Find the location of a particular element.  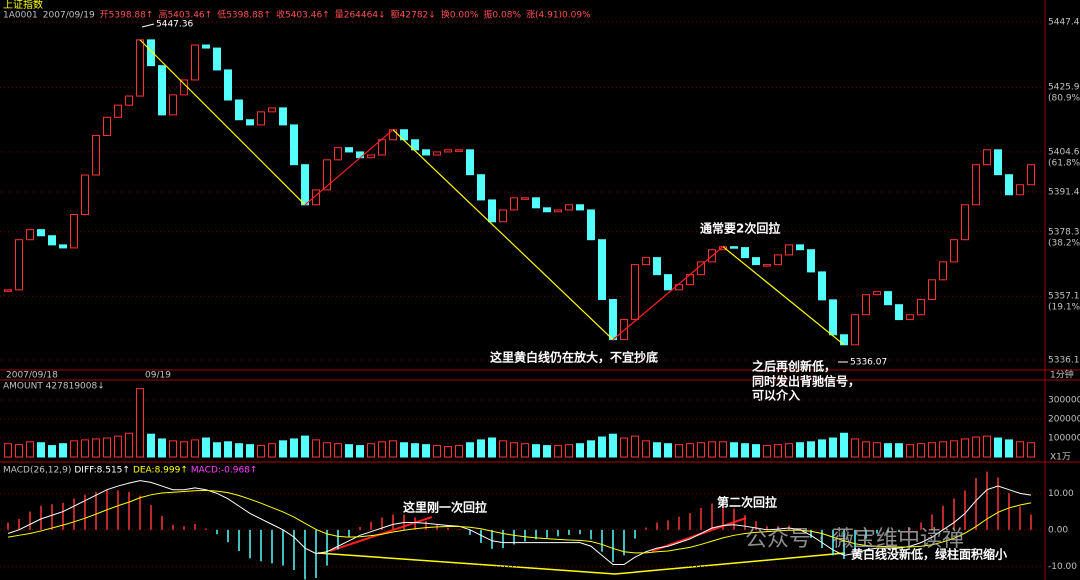

header-info: 1A0001 is located at coordinates (20, 16).